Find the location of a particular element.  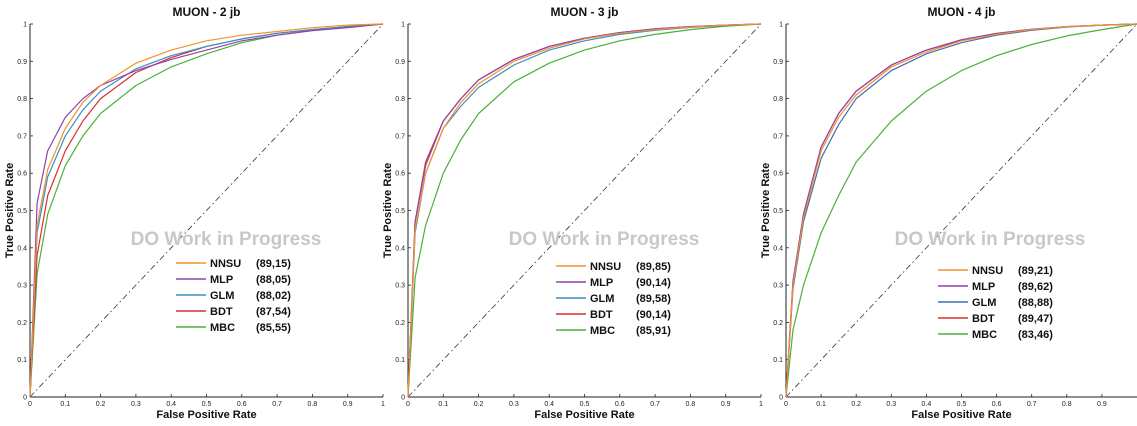

x-tick-label: 1 is located at coordinates (761, 404).